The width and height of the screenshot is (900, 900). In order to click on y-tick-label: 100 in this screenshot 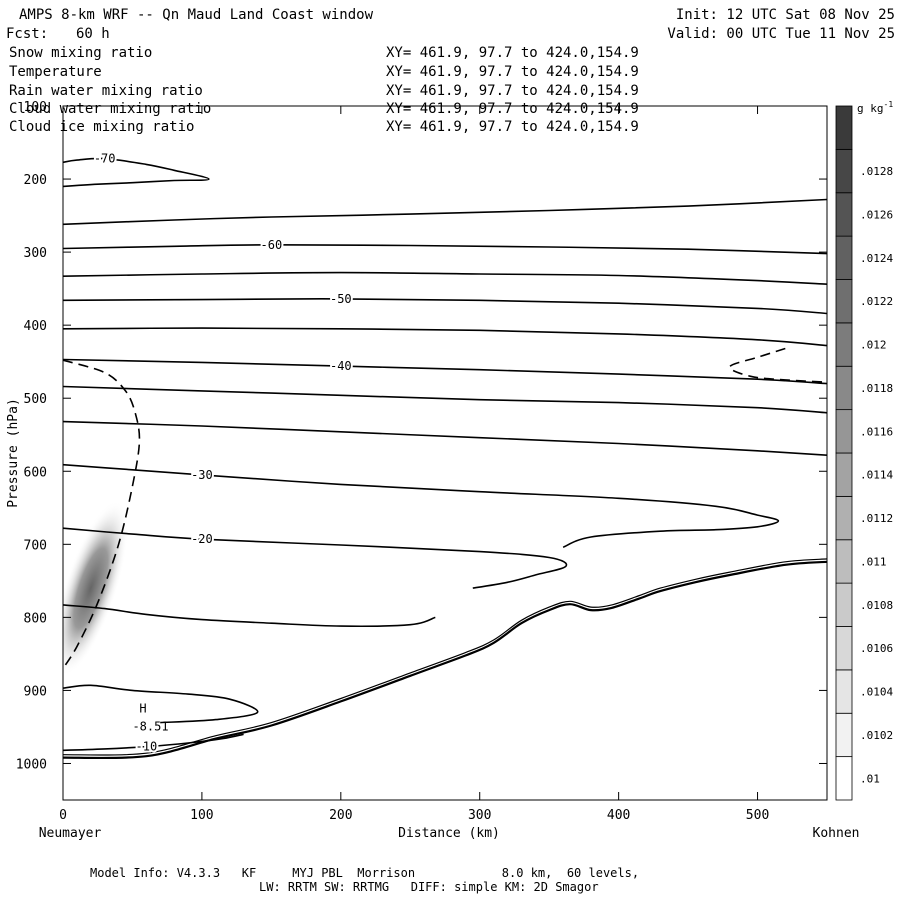, I will do `click(35, 107)`.